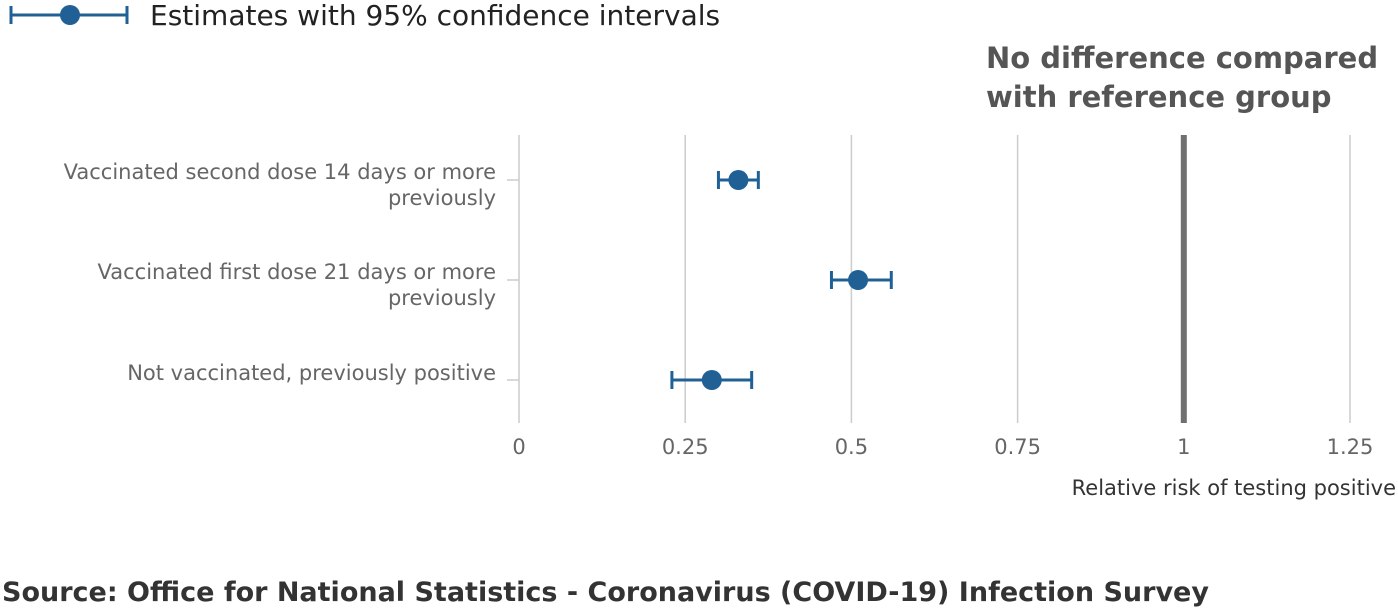 Image resolution: width=1398 pixels, height=610 pixels. What do you see at coordinates (1182, 58) in the screenshot?
I see `reference-label-line: No difference compared` at bounding box center [1182, 58].